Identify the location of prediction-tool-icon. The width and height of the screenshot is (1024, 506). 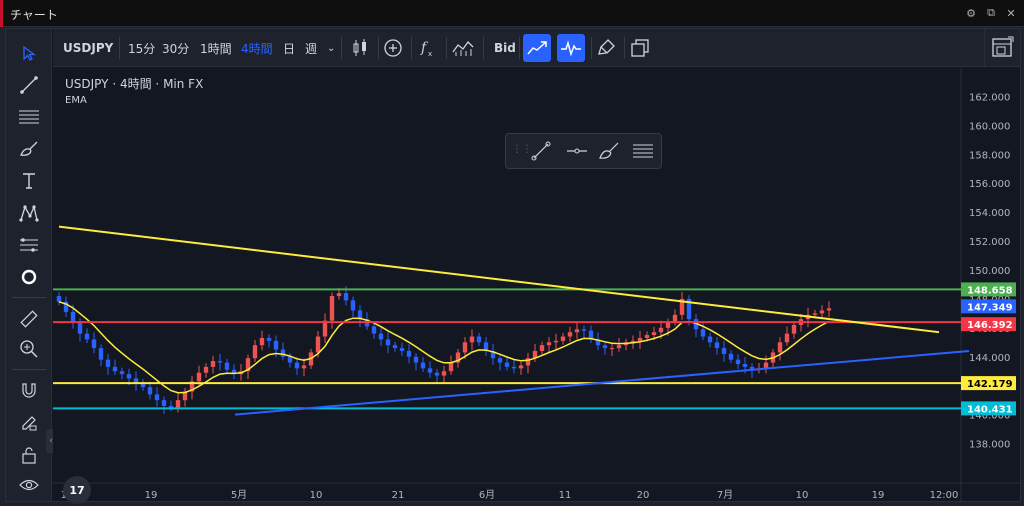
(29, 245).